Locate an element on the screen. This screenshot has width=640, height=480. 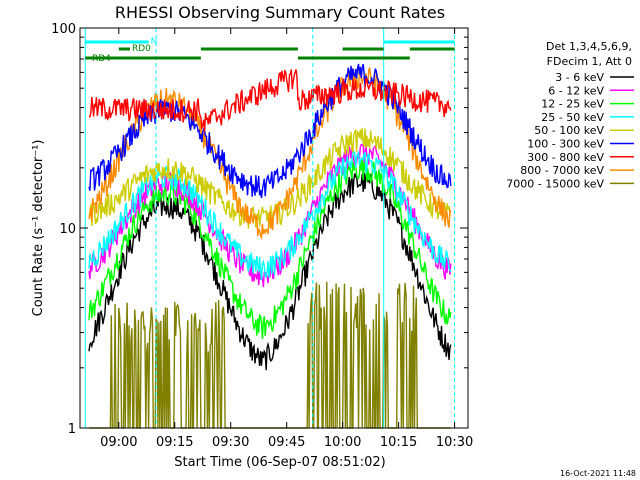
y-axis-label: Count Rate (s⁻¹ detector⁻¹) is located at coordinates (38, 228).